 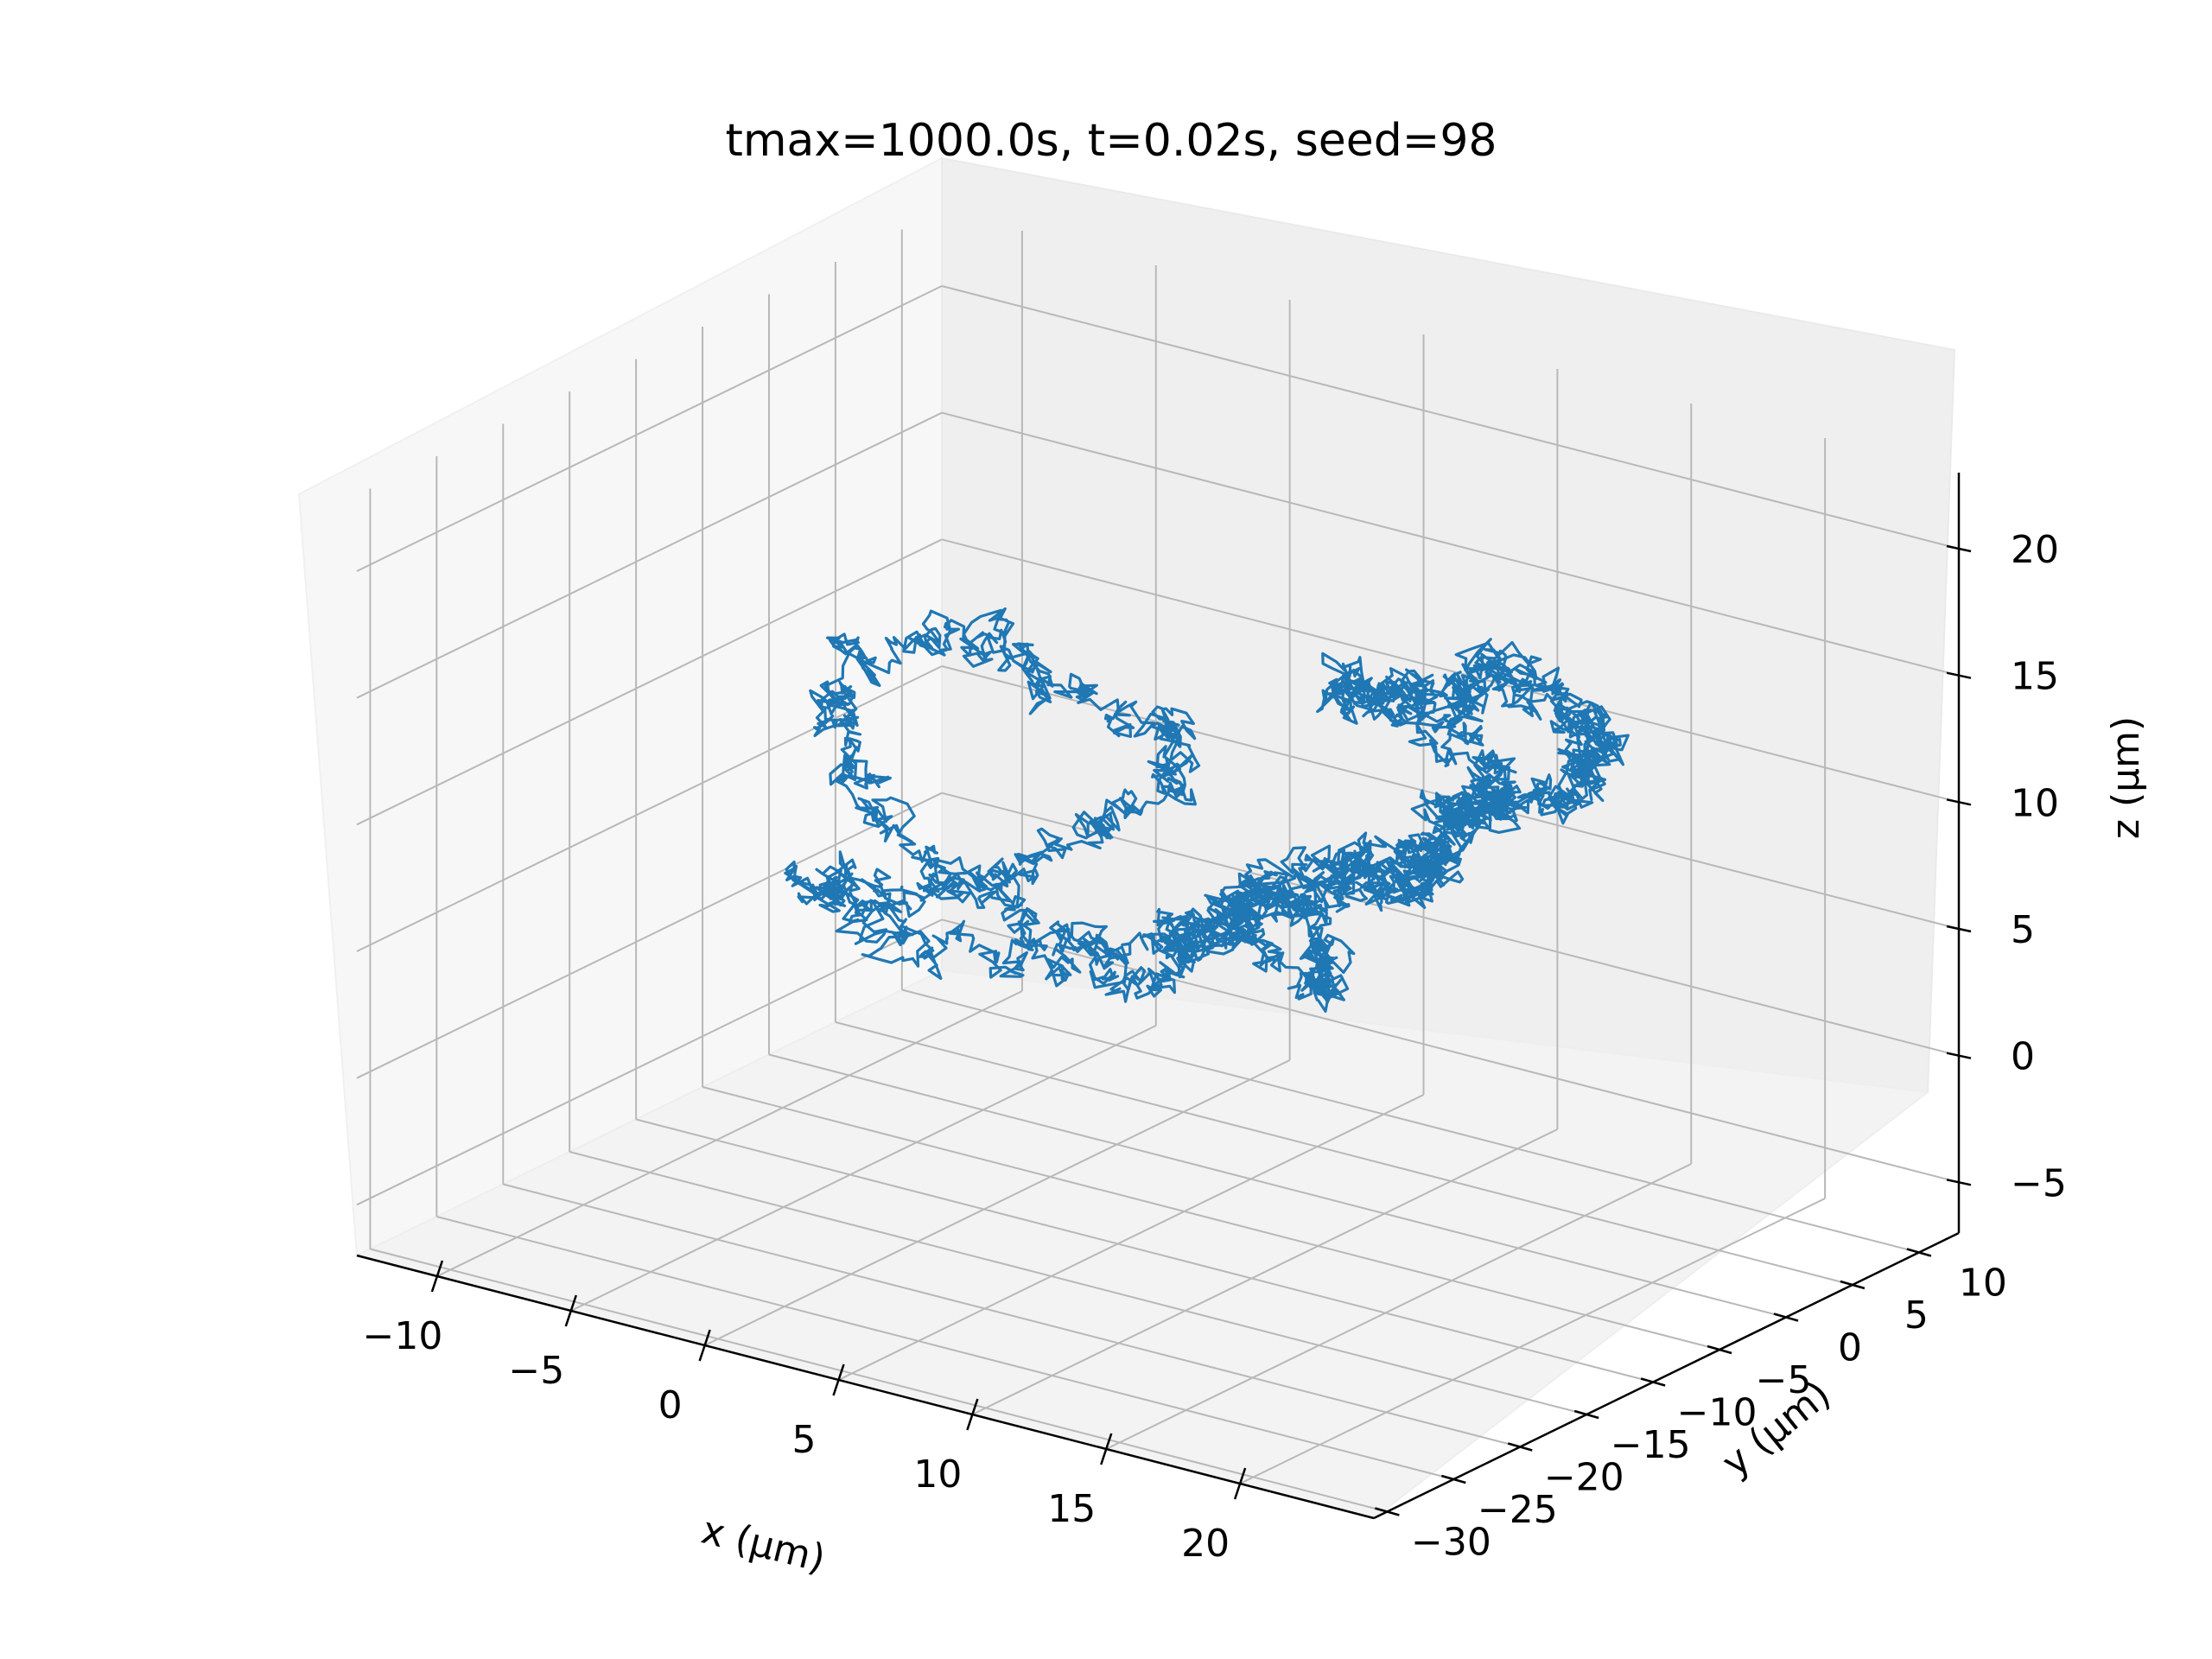 What do you see at coordinates (2023, 930) in the screenshot?
I see `z-tick-label: 5` at bounding box center [2023, 930].